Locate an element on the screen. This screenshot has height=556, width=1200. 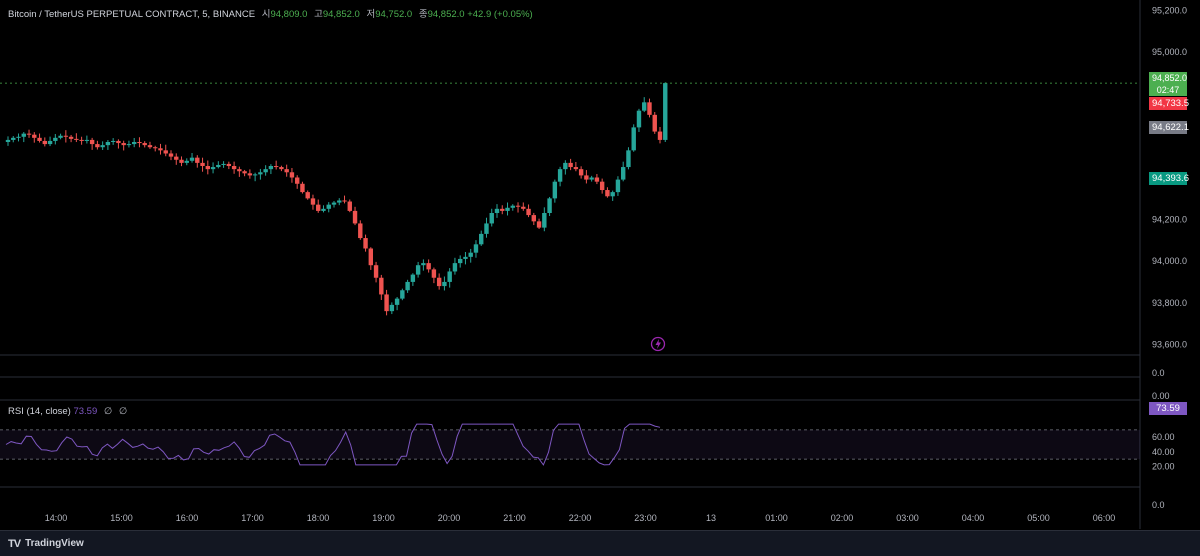
rsi-legend: RSI (14, close) 73.59 ∅ ∅ is located at coordinates (67, 411).